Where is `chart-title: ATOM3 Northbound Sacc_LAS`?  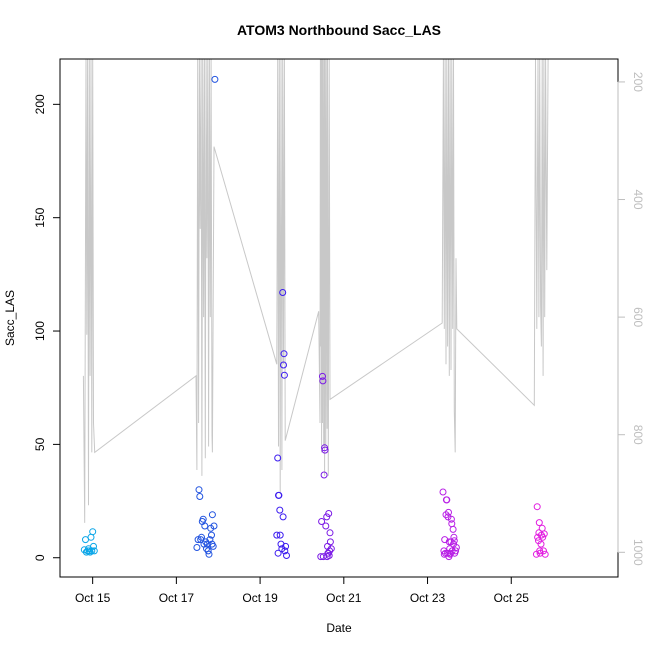 chart-title: ATOM3 Northbound Sacc_LAS is located at coordinates (339, 30).